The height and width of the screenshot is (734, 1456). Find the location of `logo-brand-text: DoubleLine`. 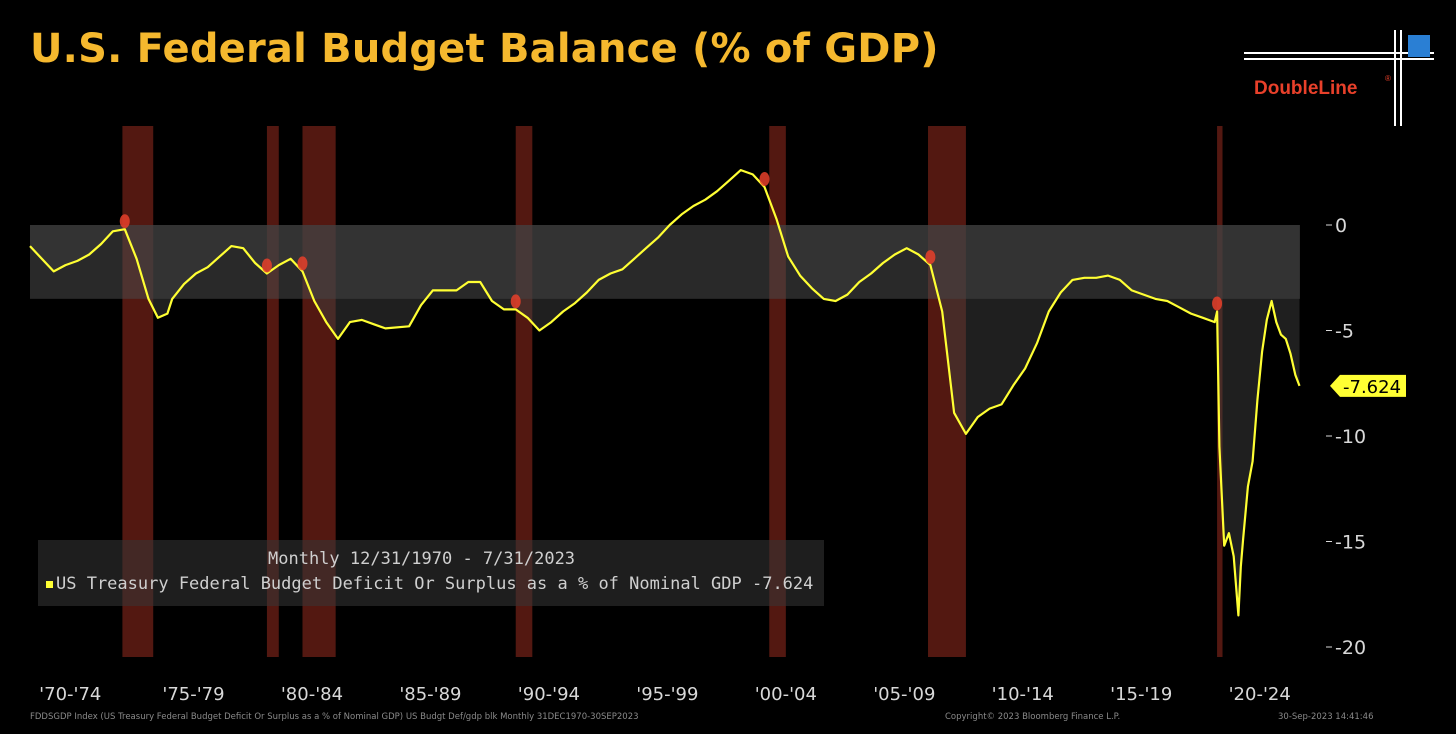

logo-brand-text: DoubleLine is located at coordinates (1306, 88).